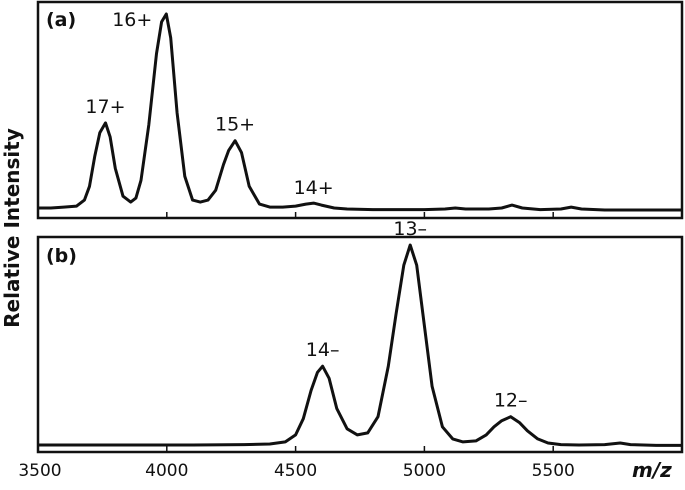 The height and width of the screenshot is (490, 685). Describe the element at coordinates (417, 315) in the screenshot. I see `peak-labels-b: 14– 13– 12–` at that location.